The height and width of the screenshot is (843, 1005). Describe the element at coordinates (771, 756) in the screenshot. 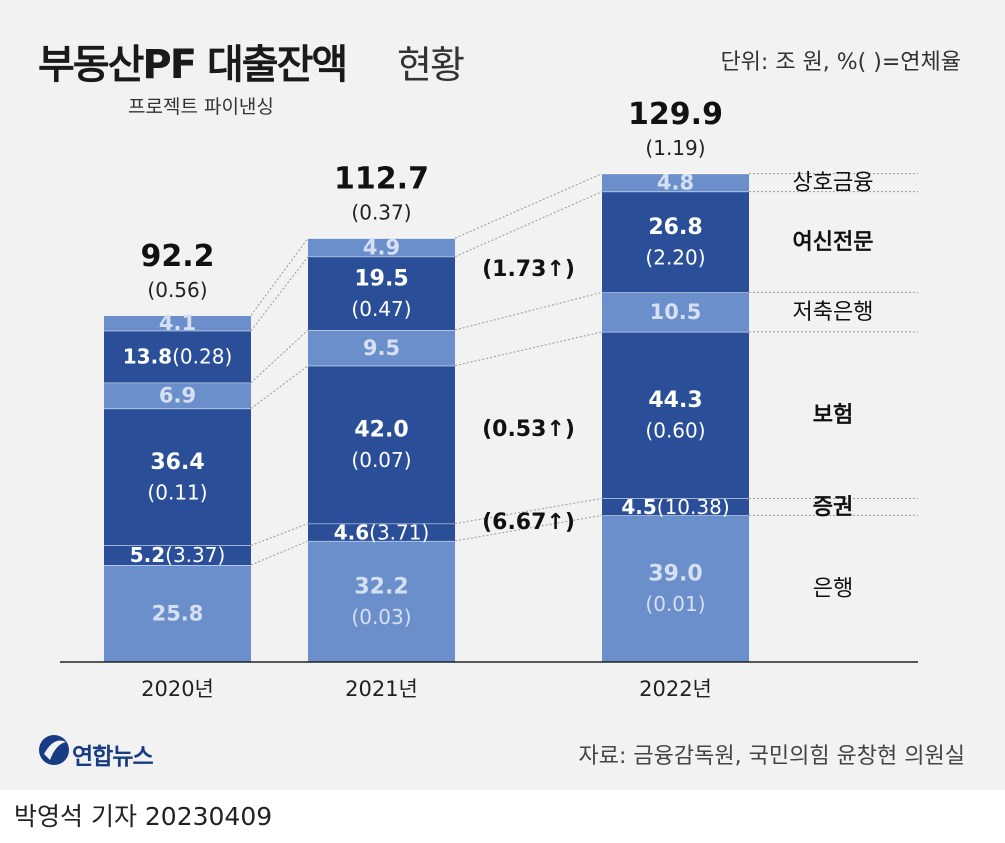

I see `source-note: 자료: 금융감독원, 국민의힘 윤창현 의원실` at that location.